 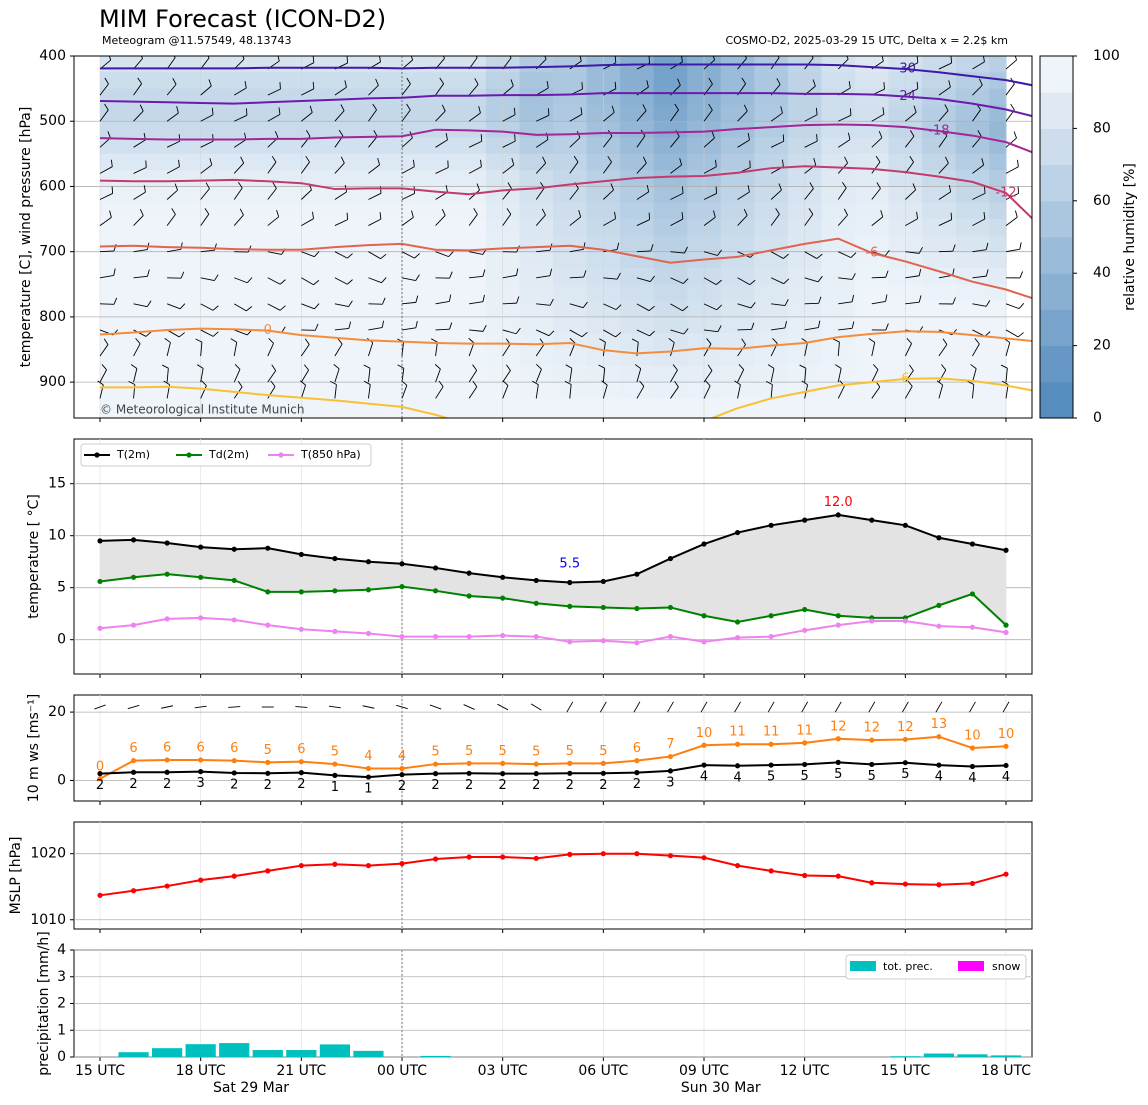 What do you see at coordinates (1056, 328) in the screenshot?
I see `colorbar-band` at bounding box center [1056, 328].